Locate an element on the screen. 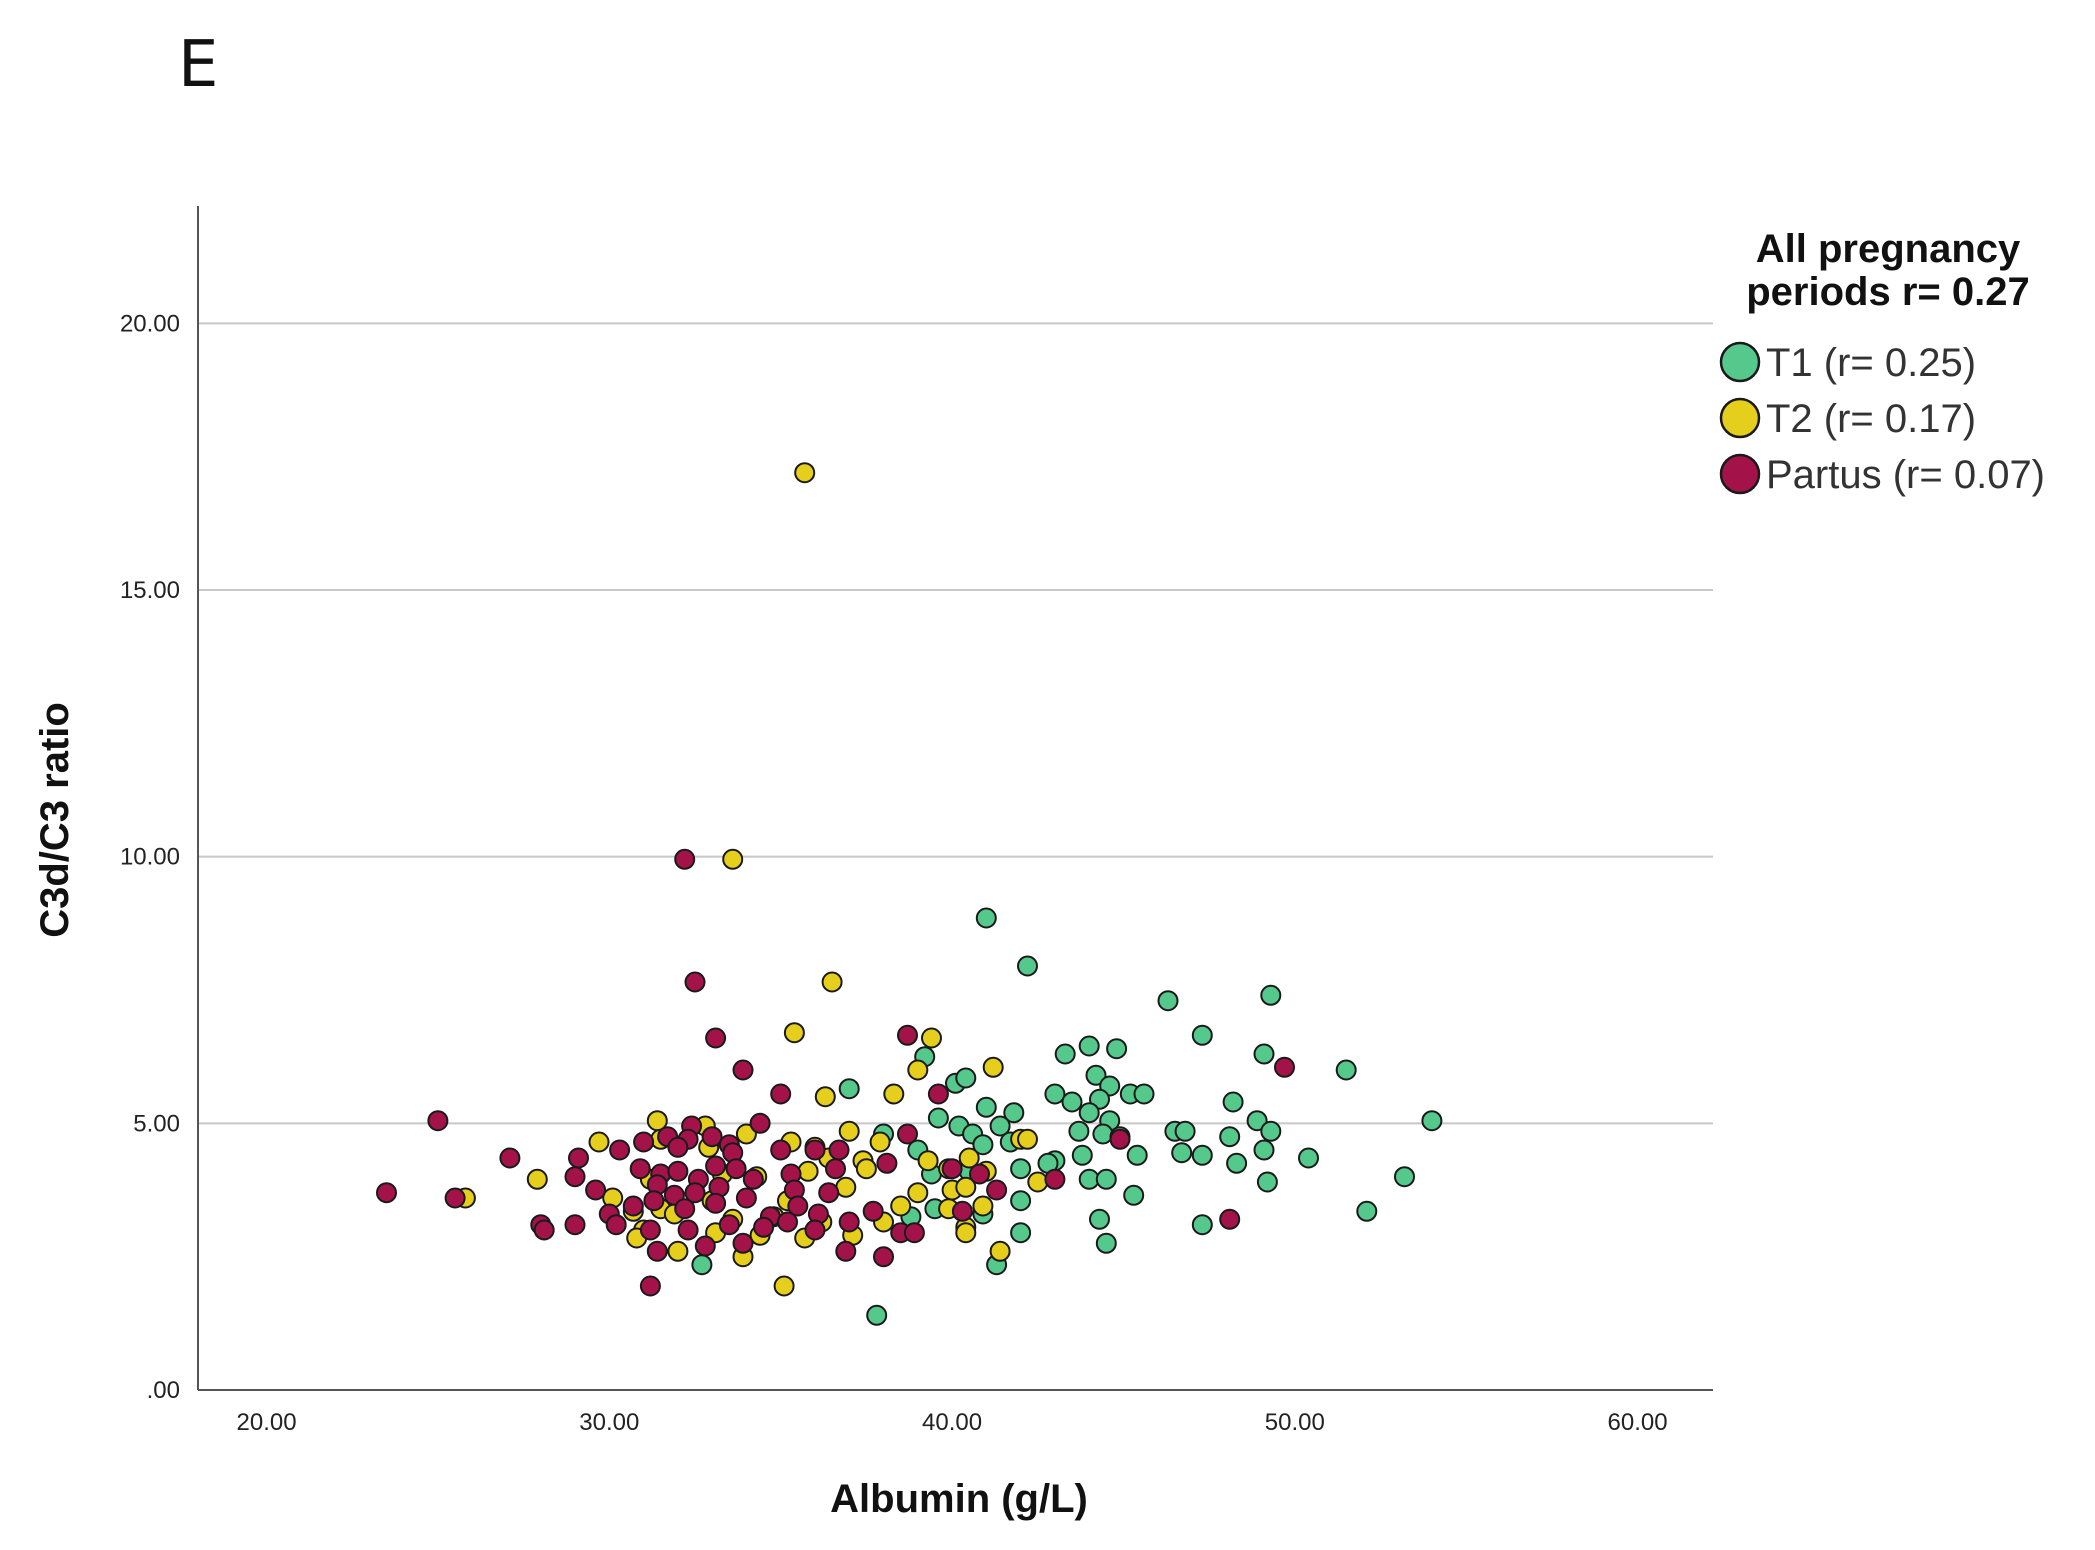  legend-label: T1 (r= 0.25) is located at coordinates (1871, 363).